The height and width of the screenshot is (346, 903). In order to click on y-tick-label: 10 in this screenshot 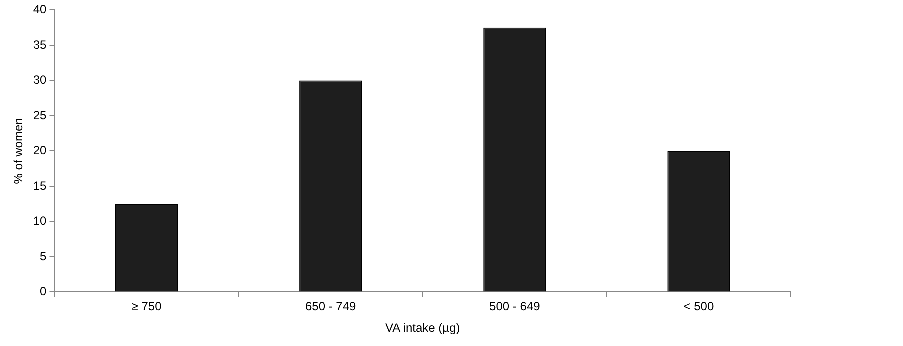, I will do `click(40, 221)`.